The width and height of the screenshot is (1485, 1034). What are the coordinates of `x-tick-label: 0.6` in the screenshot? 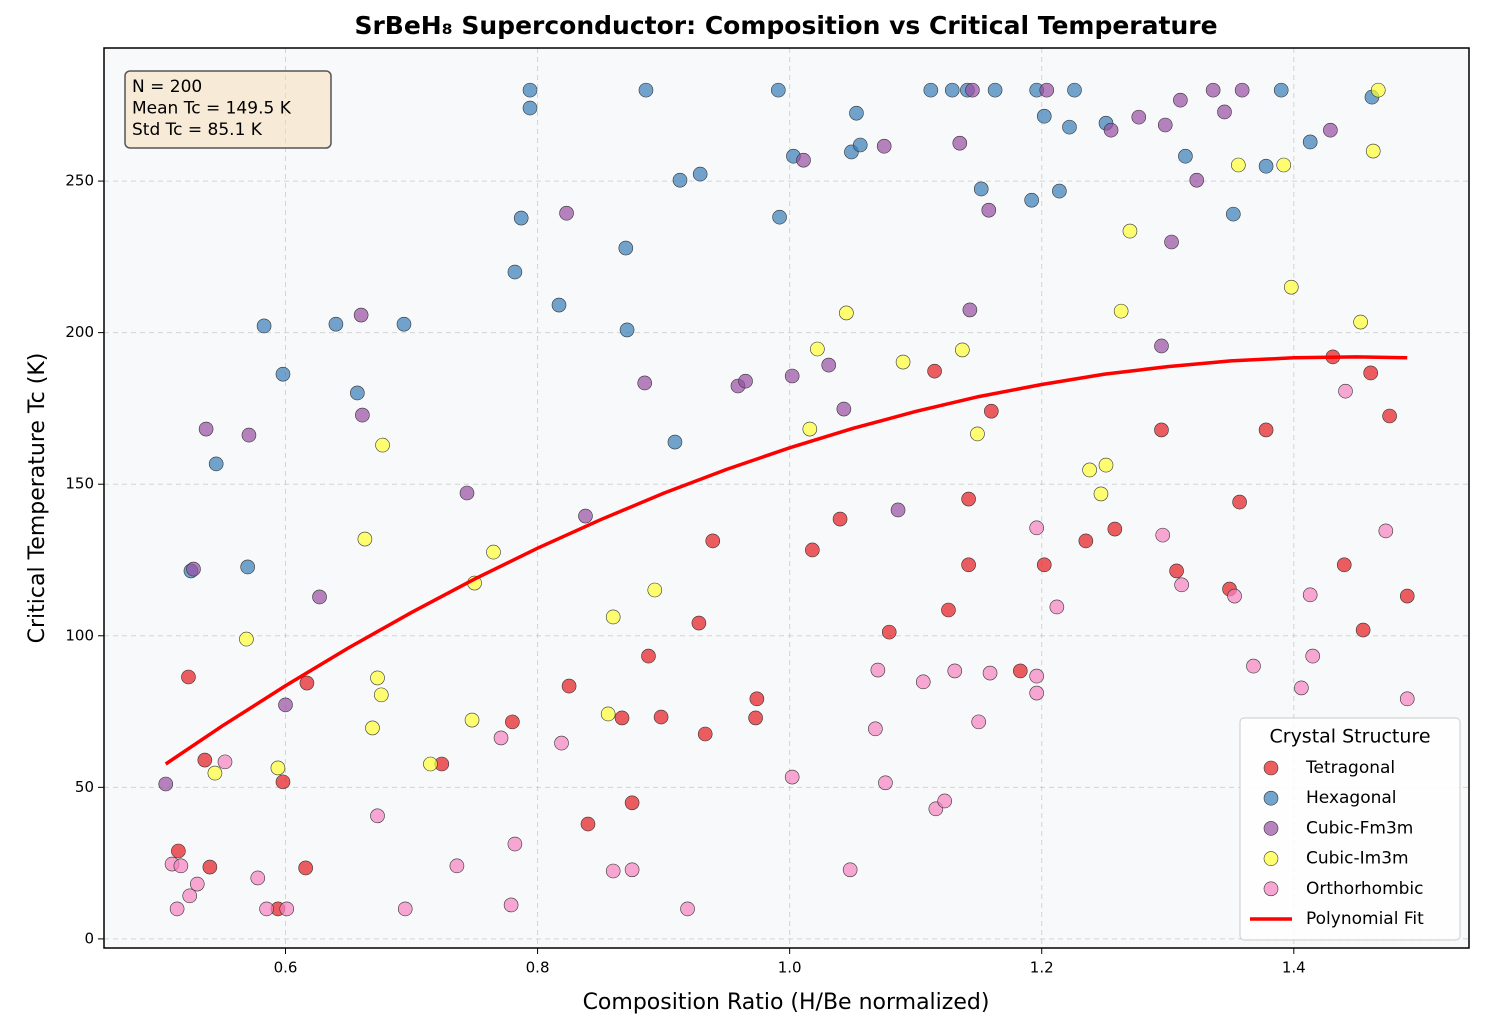 It's located at (286, 968).